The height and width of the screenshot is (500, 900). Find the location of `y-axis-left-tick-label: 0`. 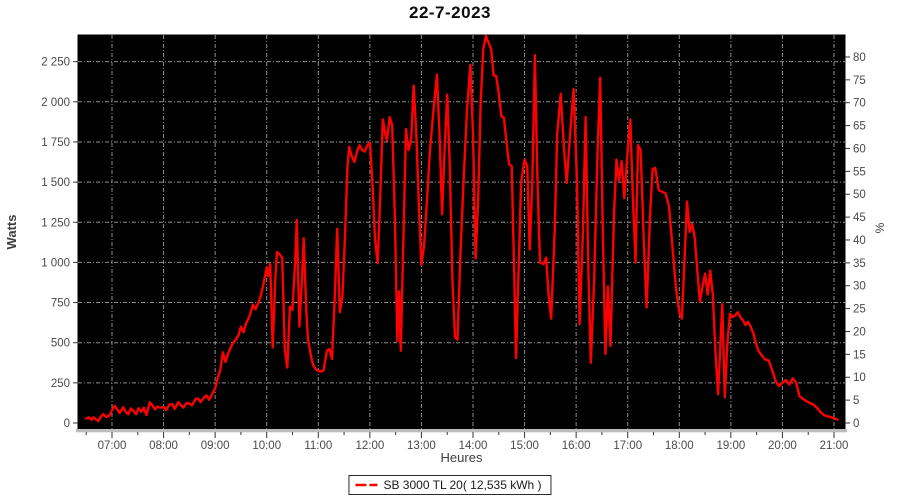

y-axis-left-tick-label: 0 is located at coordinates (67, 424).